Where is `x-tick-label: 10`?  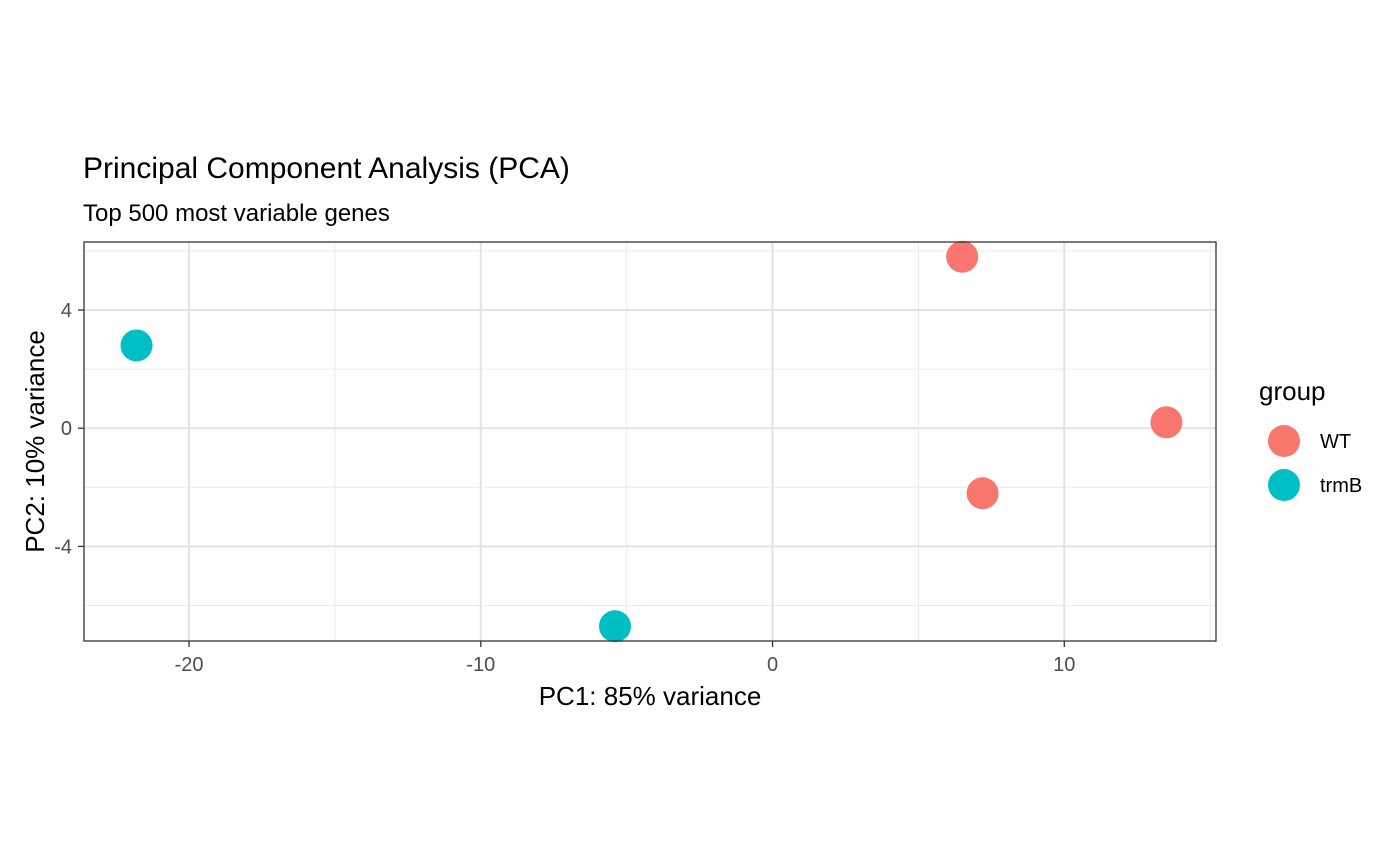
x-tick-label: 10 is located at coordinates (1064, 665).